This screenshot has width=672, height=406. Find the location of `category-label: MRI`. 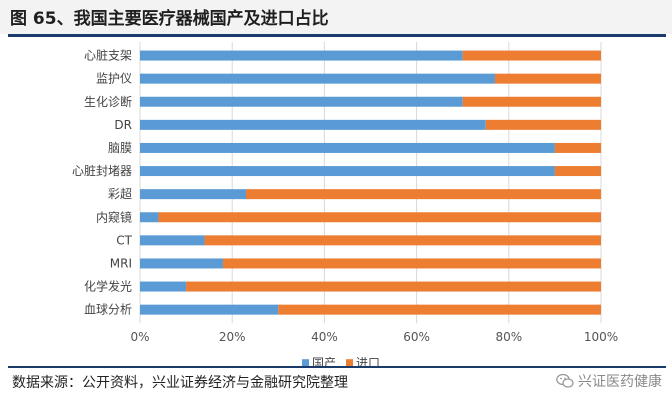

category-label: MRI is located at coordinates (121, 263).